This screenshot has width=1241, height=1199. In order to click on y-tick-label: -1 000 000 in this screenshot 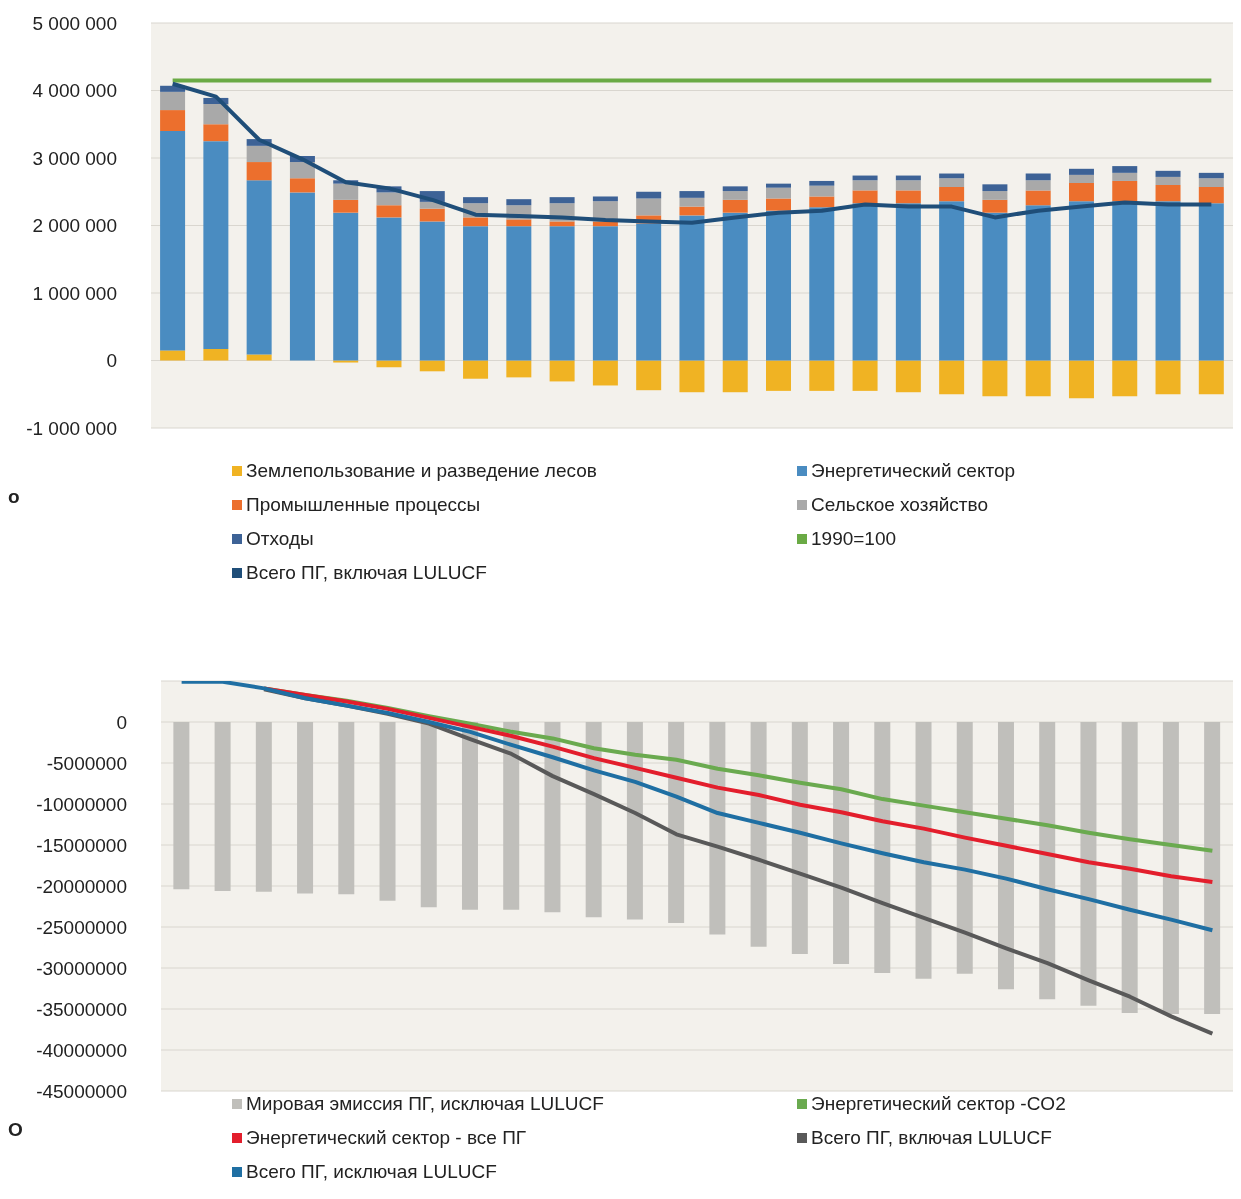, I will do `click(71, 428)`.